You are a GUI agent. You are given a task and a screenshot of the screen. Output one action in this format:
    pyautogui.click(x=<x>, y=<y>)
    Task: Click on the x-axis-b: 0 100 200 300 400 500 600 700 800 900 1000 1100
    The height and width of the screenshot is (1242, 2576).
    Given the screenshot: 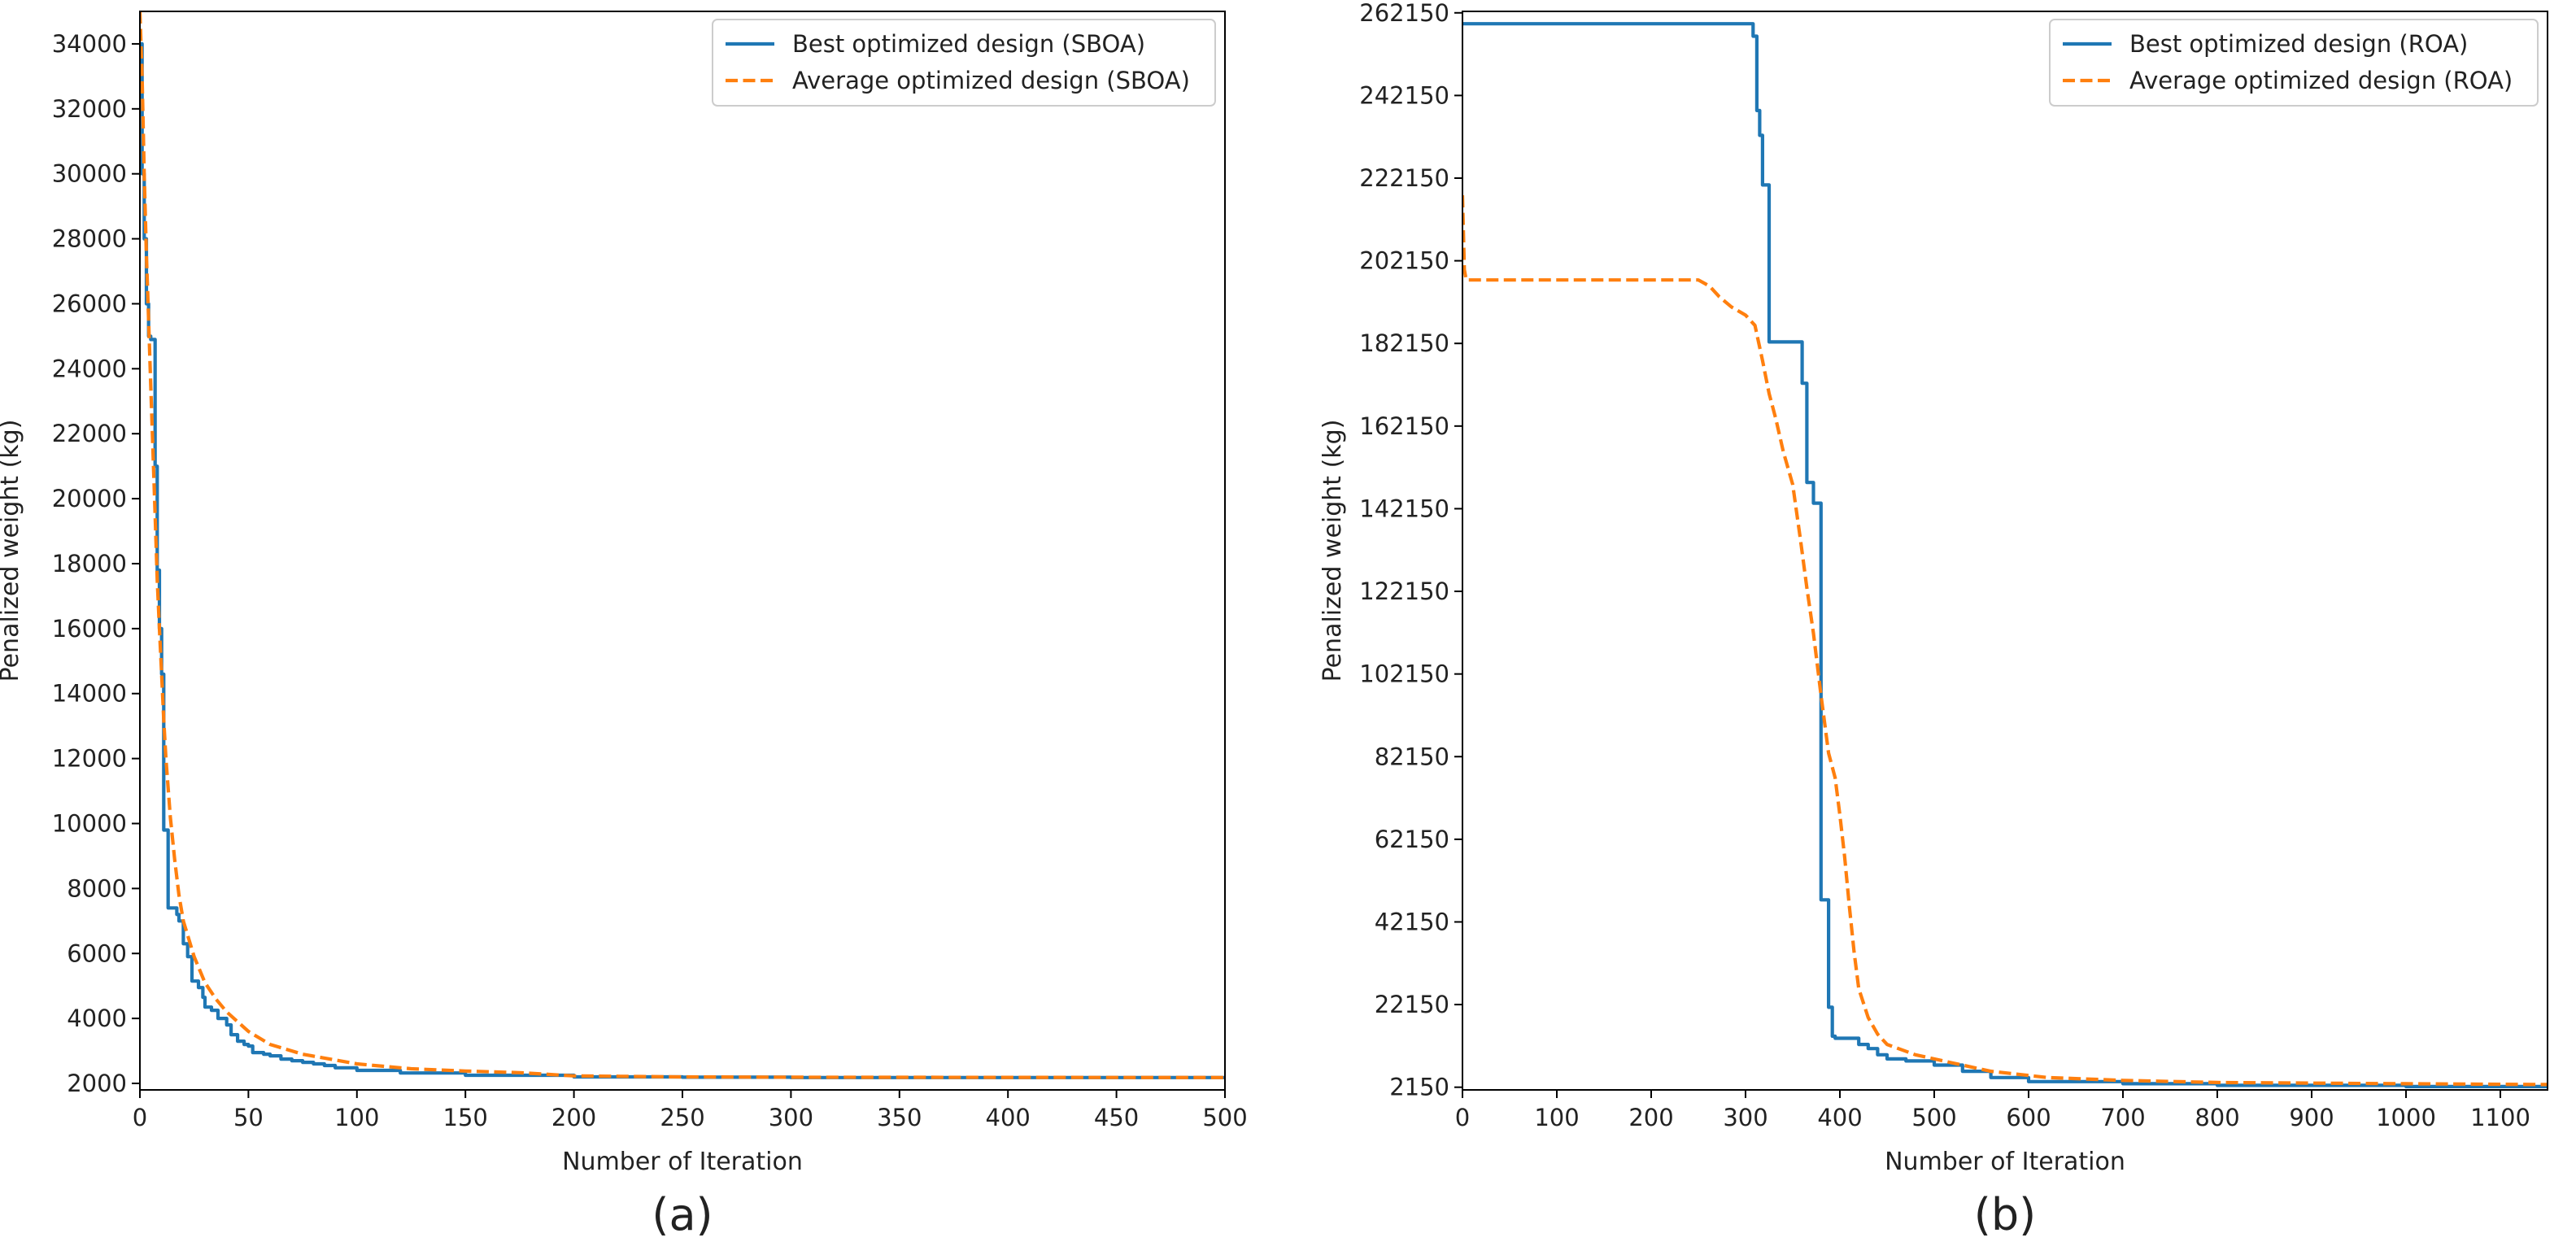 What is the action you would take?
    pyautogui.click(x=1992, y=1110)
    